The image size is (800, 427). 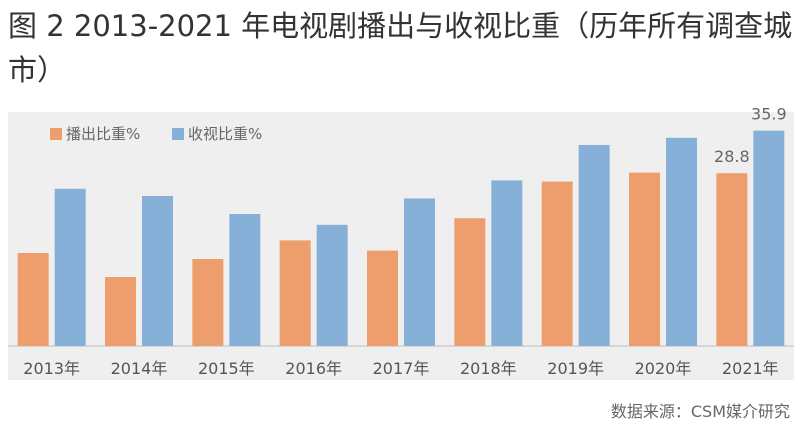 I want to click on x-tick-label: 2021年, so click(x=750, y=368).